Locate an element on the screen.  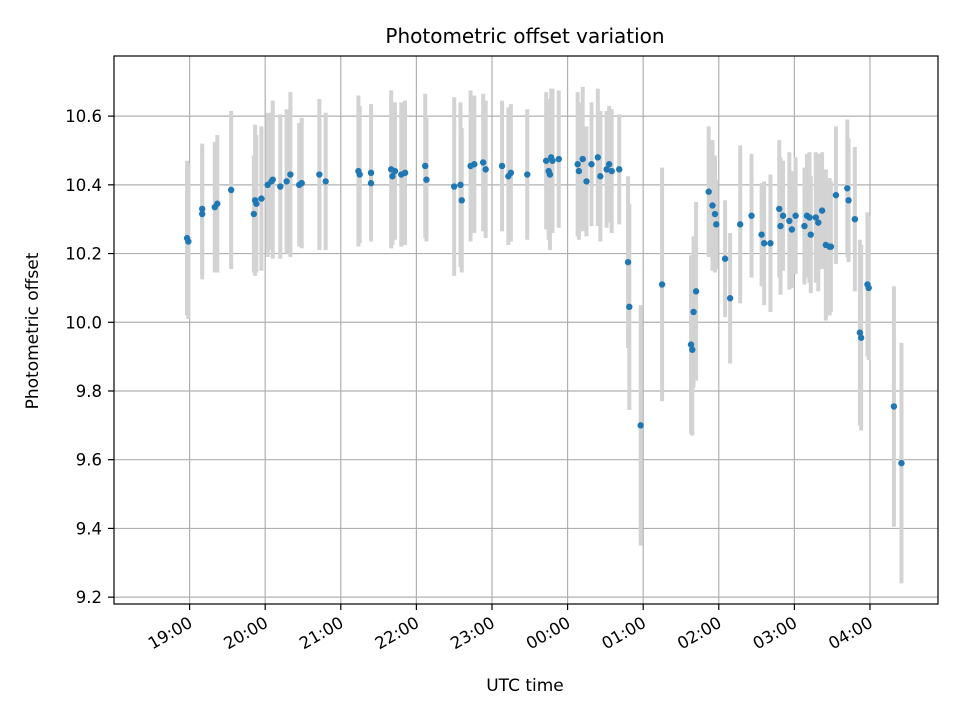
x-tick-label: 01:00 is located at coordinates (623, 633).